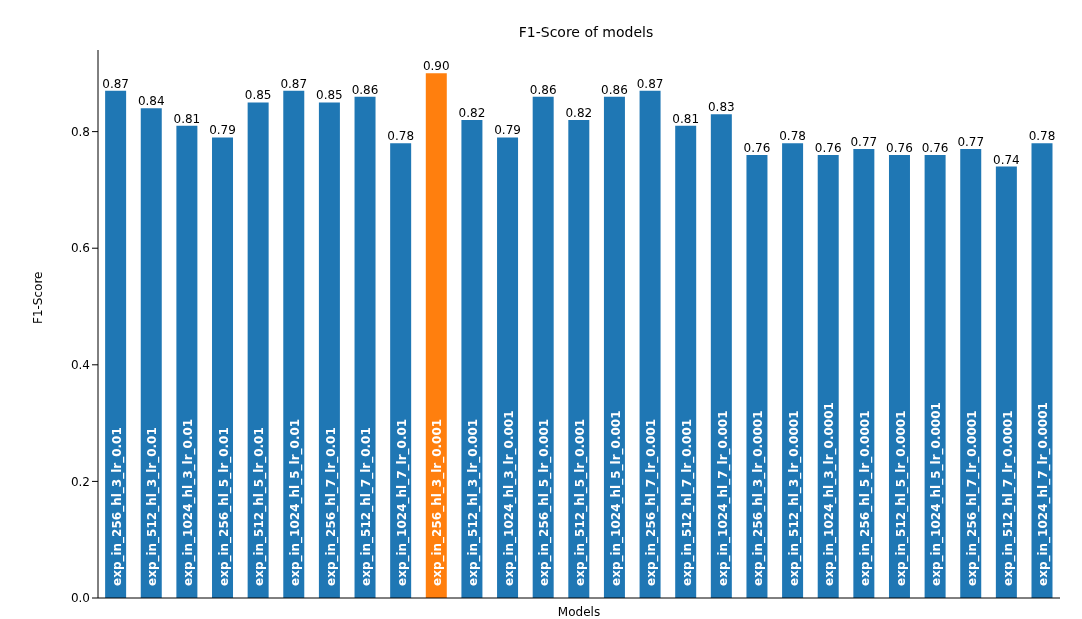  I want to click on x-tick-label: exp_in_512_hl_3_lr_0.0001, so click(794, 498).